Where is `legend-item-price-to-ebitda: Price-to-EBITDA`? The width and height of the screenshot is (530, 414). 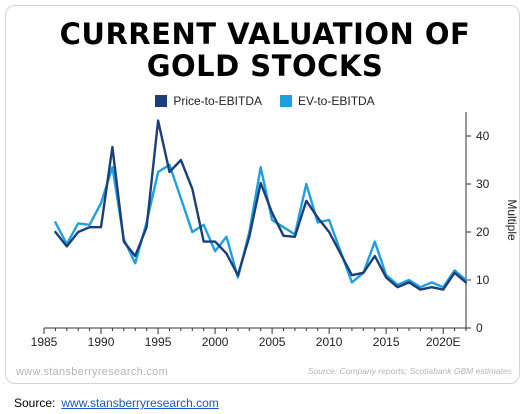
legend-item-price-to-ebitda: Price-to-EBITDA is located at coordinates (208, 101).